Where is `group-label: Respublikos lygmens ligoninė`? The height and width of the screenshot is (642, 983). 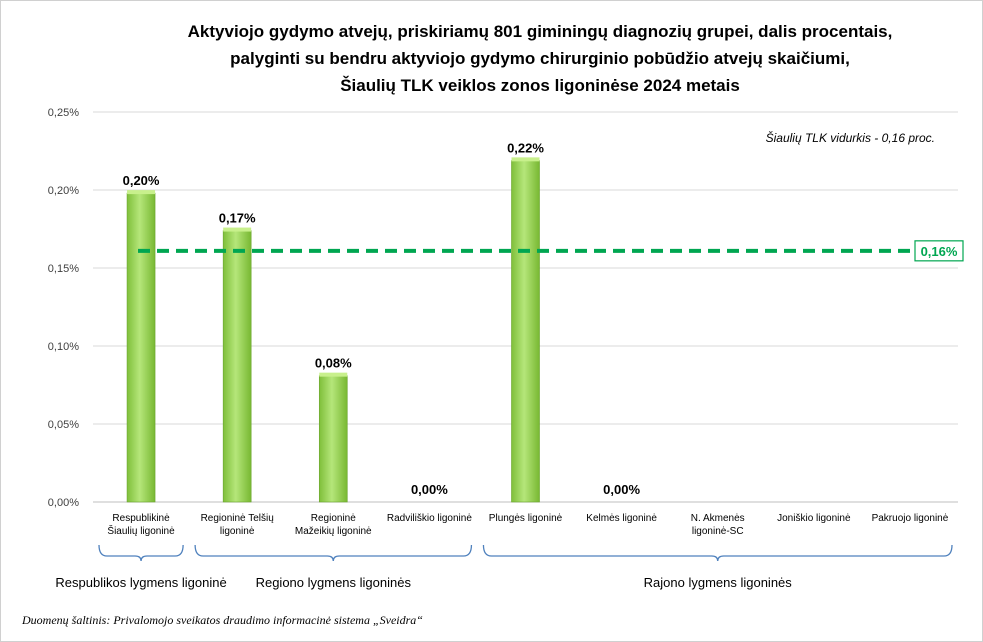 group-label: Respublikos lygmens ligoninė is located at coordinates (140, 582).